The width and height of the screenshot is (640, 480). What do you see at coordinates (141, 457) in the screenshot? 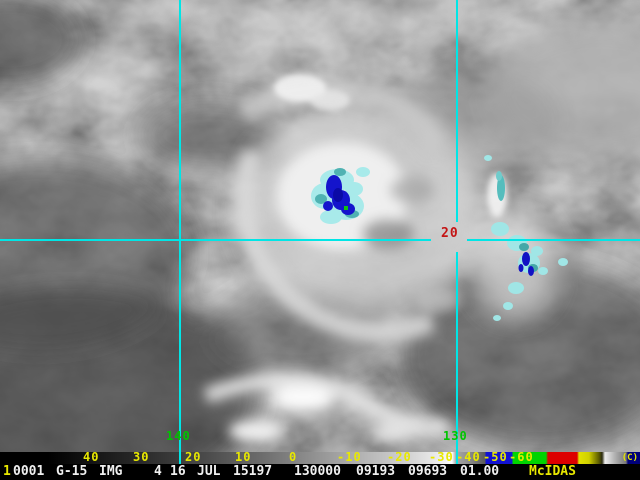
I see `colorbar-tick-30: 30` at bounding box center [141, 457].